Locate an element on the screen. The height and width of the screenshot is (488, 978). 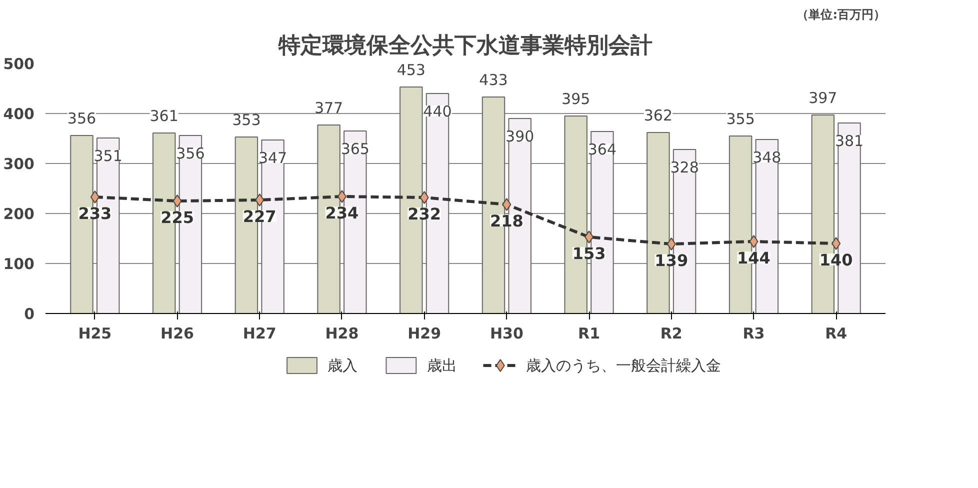
y-tick-label: 200 is located at coordinates (18, 214).